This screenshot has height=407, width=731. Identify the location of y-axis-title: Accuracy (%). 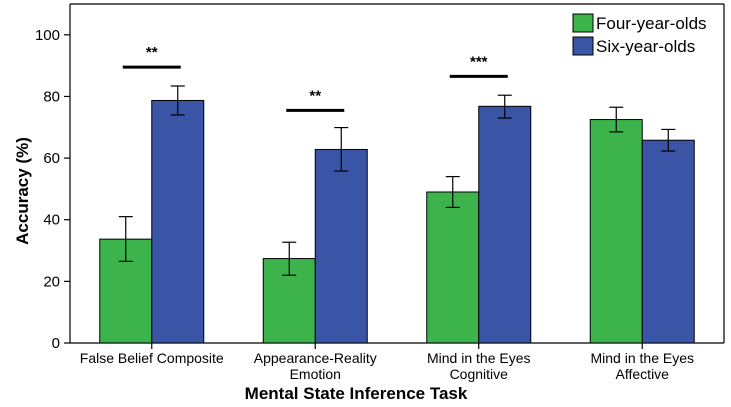
(22, 191).